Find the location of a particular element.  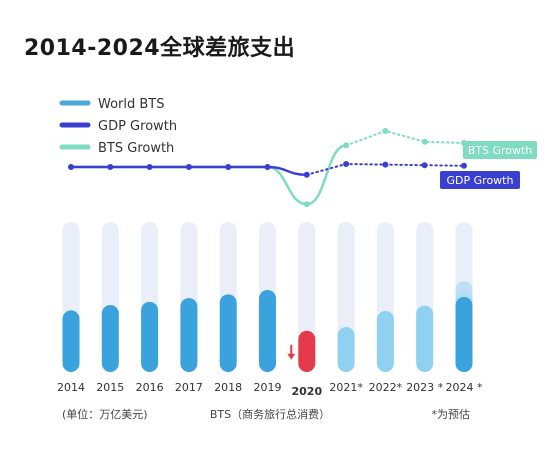

growth-lines: BTS Growth GDP Growth is located at coordinates (302, 168).